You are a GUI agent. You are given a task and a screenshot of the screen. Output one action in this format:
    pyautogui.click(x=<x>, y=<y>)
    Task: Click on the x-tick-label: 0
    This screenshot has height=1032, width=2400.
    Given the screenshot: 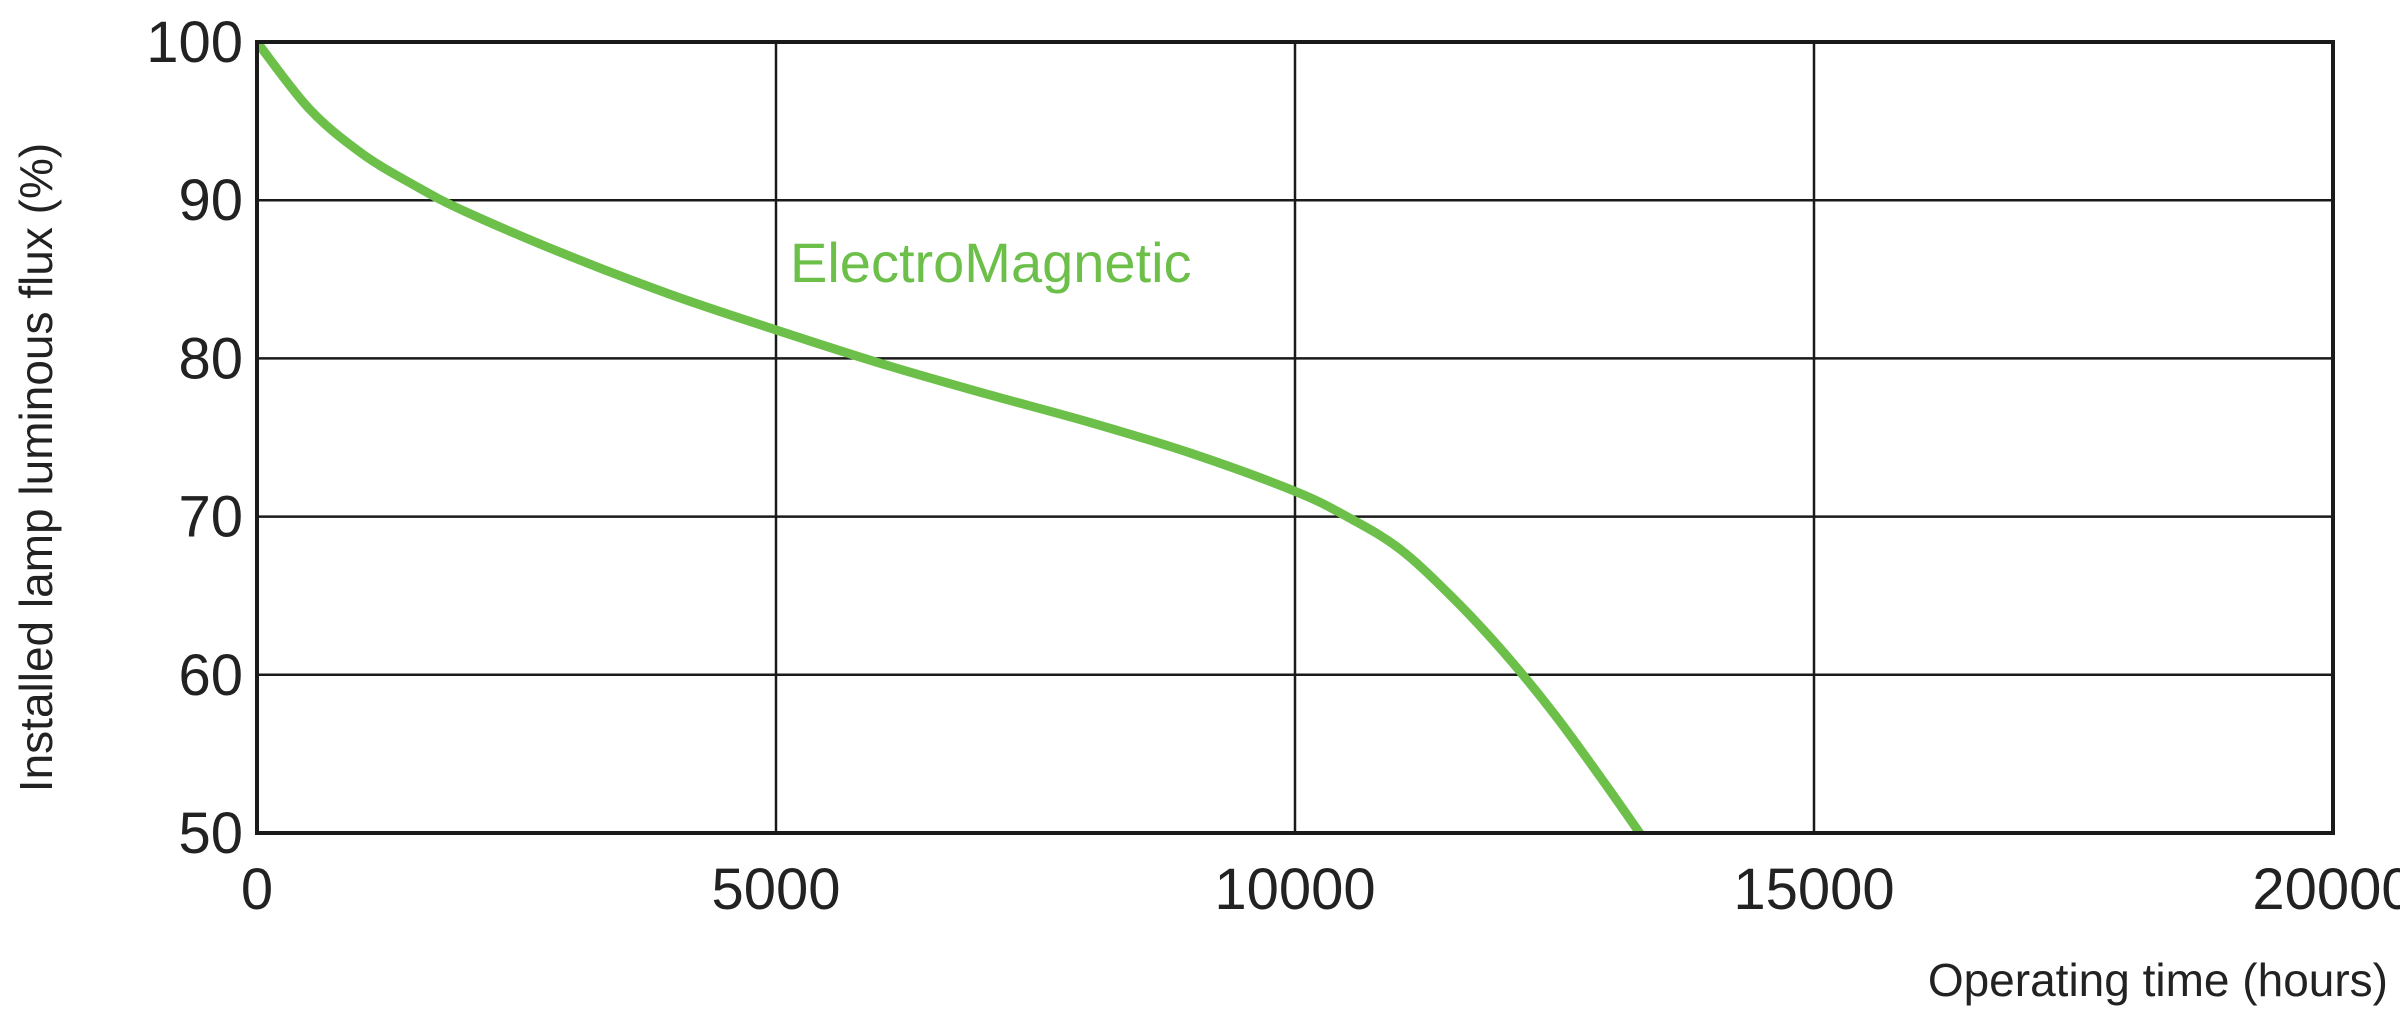 What is the action you would take?
    pyautogui.click(x=257, y=889)
    